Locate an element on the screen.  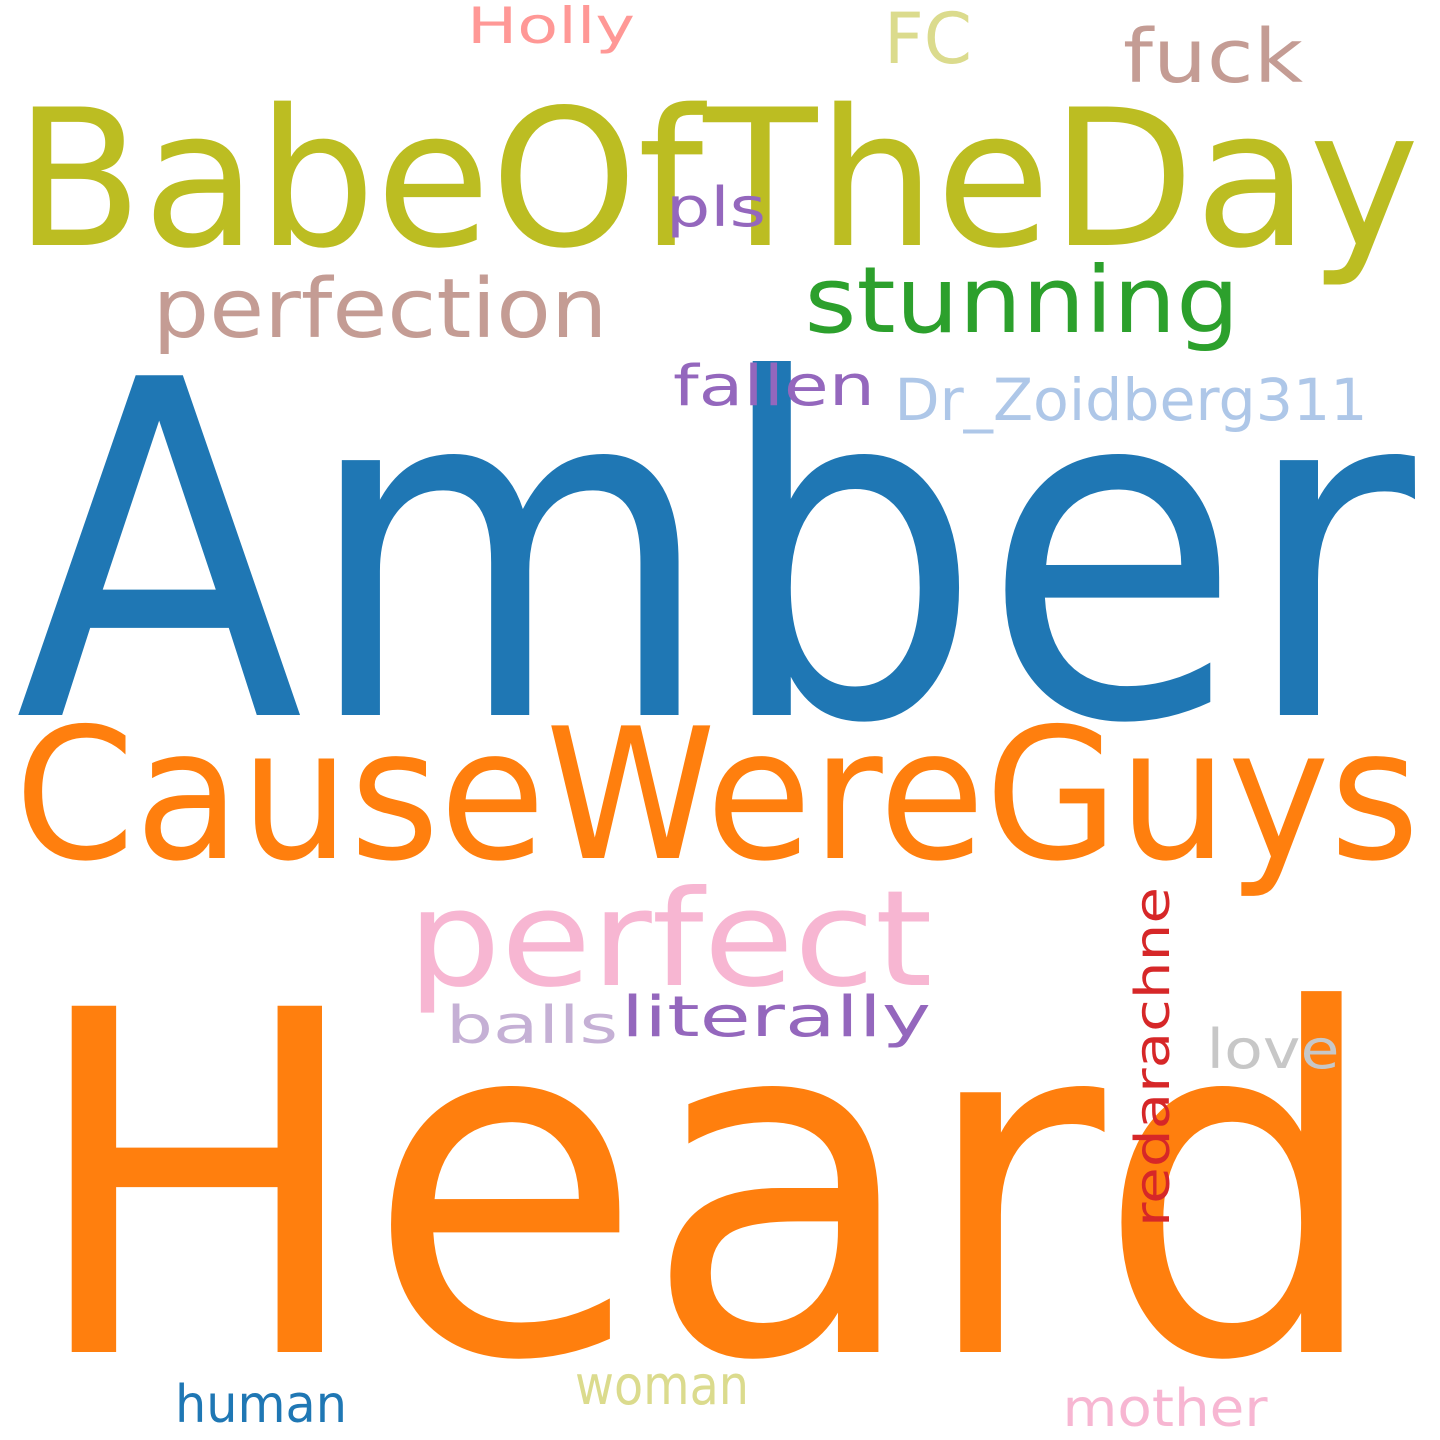
word-babeoftheday: BabeOfTheDay is located at coordinates (717, 179).